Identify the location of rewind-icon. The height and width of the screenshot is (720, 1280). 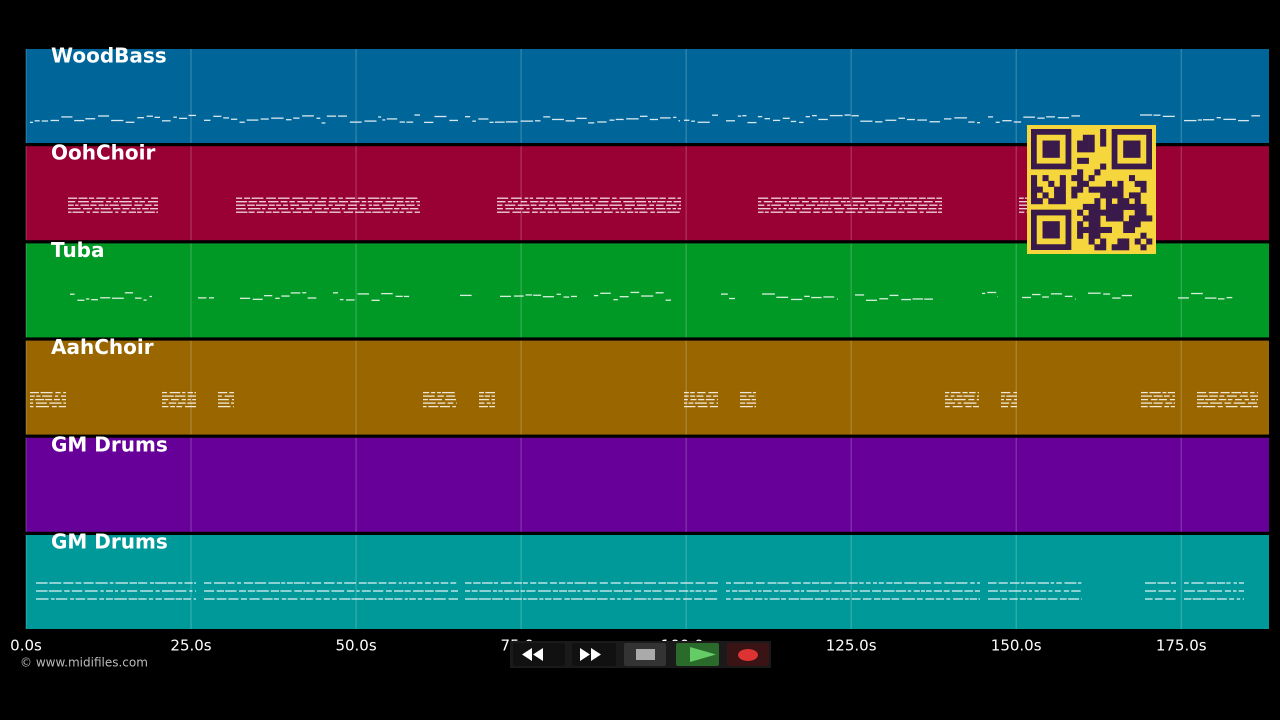
(532, 654).